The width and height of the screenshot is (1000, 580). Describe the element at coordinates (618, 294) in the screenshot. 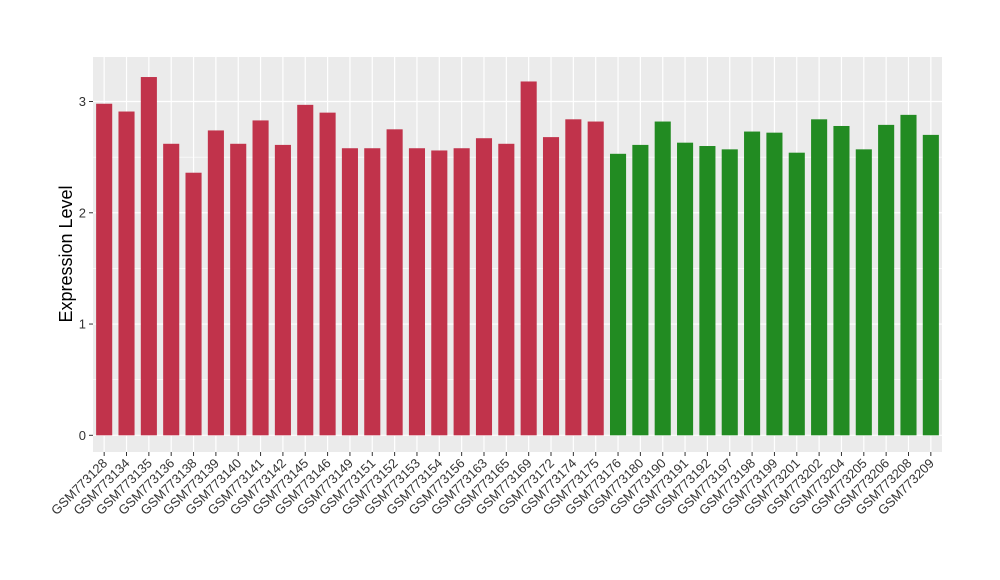

I see `bar-GSM773176` at that location.